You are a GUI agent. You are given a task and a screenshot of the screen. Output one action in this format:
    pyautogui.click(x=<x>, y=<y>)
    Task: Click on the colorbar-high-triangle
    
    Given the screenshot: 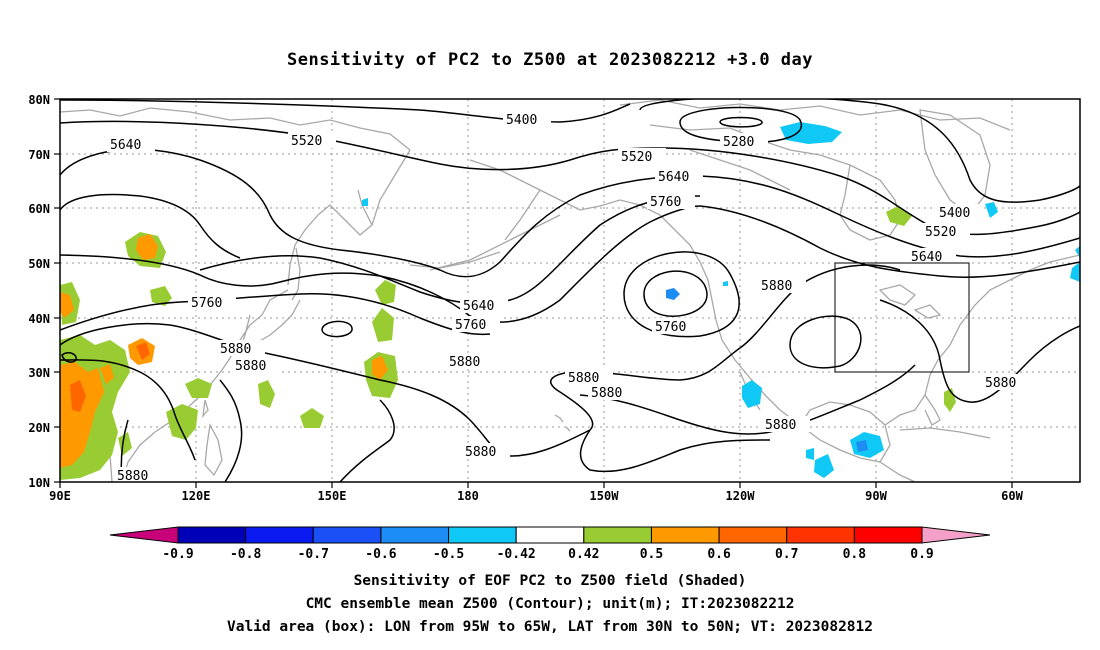 What is the action you would take?
    pyautogui.click(x=956, y=535)
    